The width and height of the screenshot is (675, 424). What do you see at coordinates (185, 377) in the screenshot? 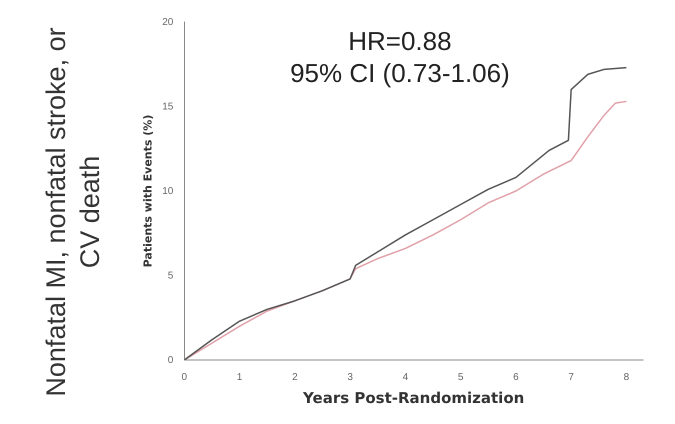
I see `x-tick-label: 0` at bounding box center [185, 377].